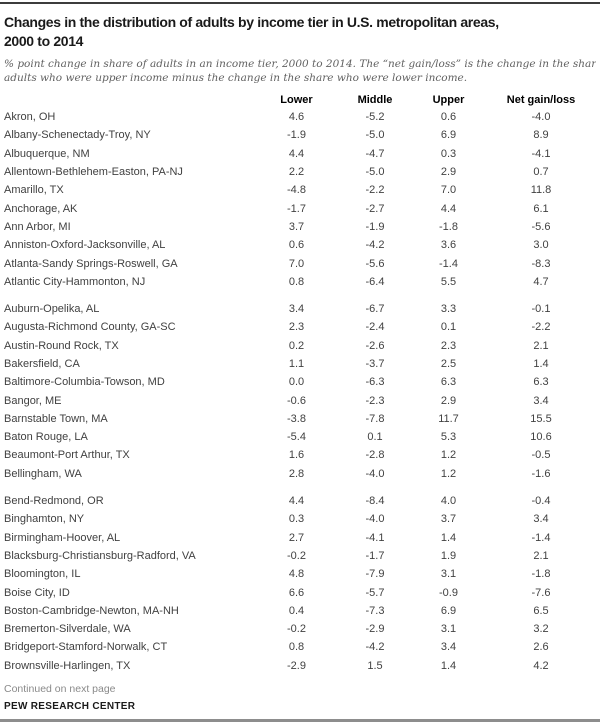  I want to click on net-gain-loss-value-cell: 3.2, so click(541, 629).